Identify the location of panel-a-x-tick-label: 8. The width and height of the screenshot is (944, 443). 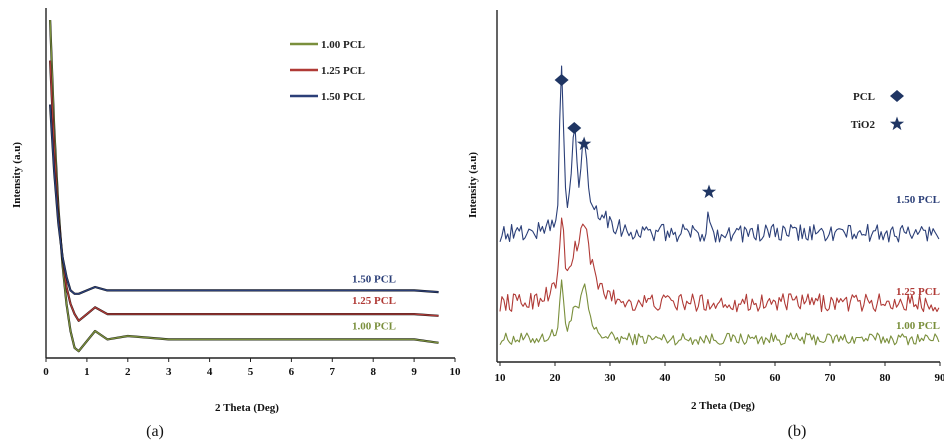
(373, 372).